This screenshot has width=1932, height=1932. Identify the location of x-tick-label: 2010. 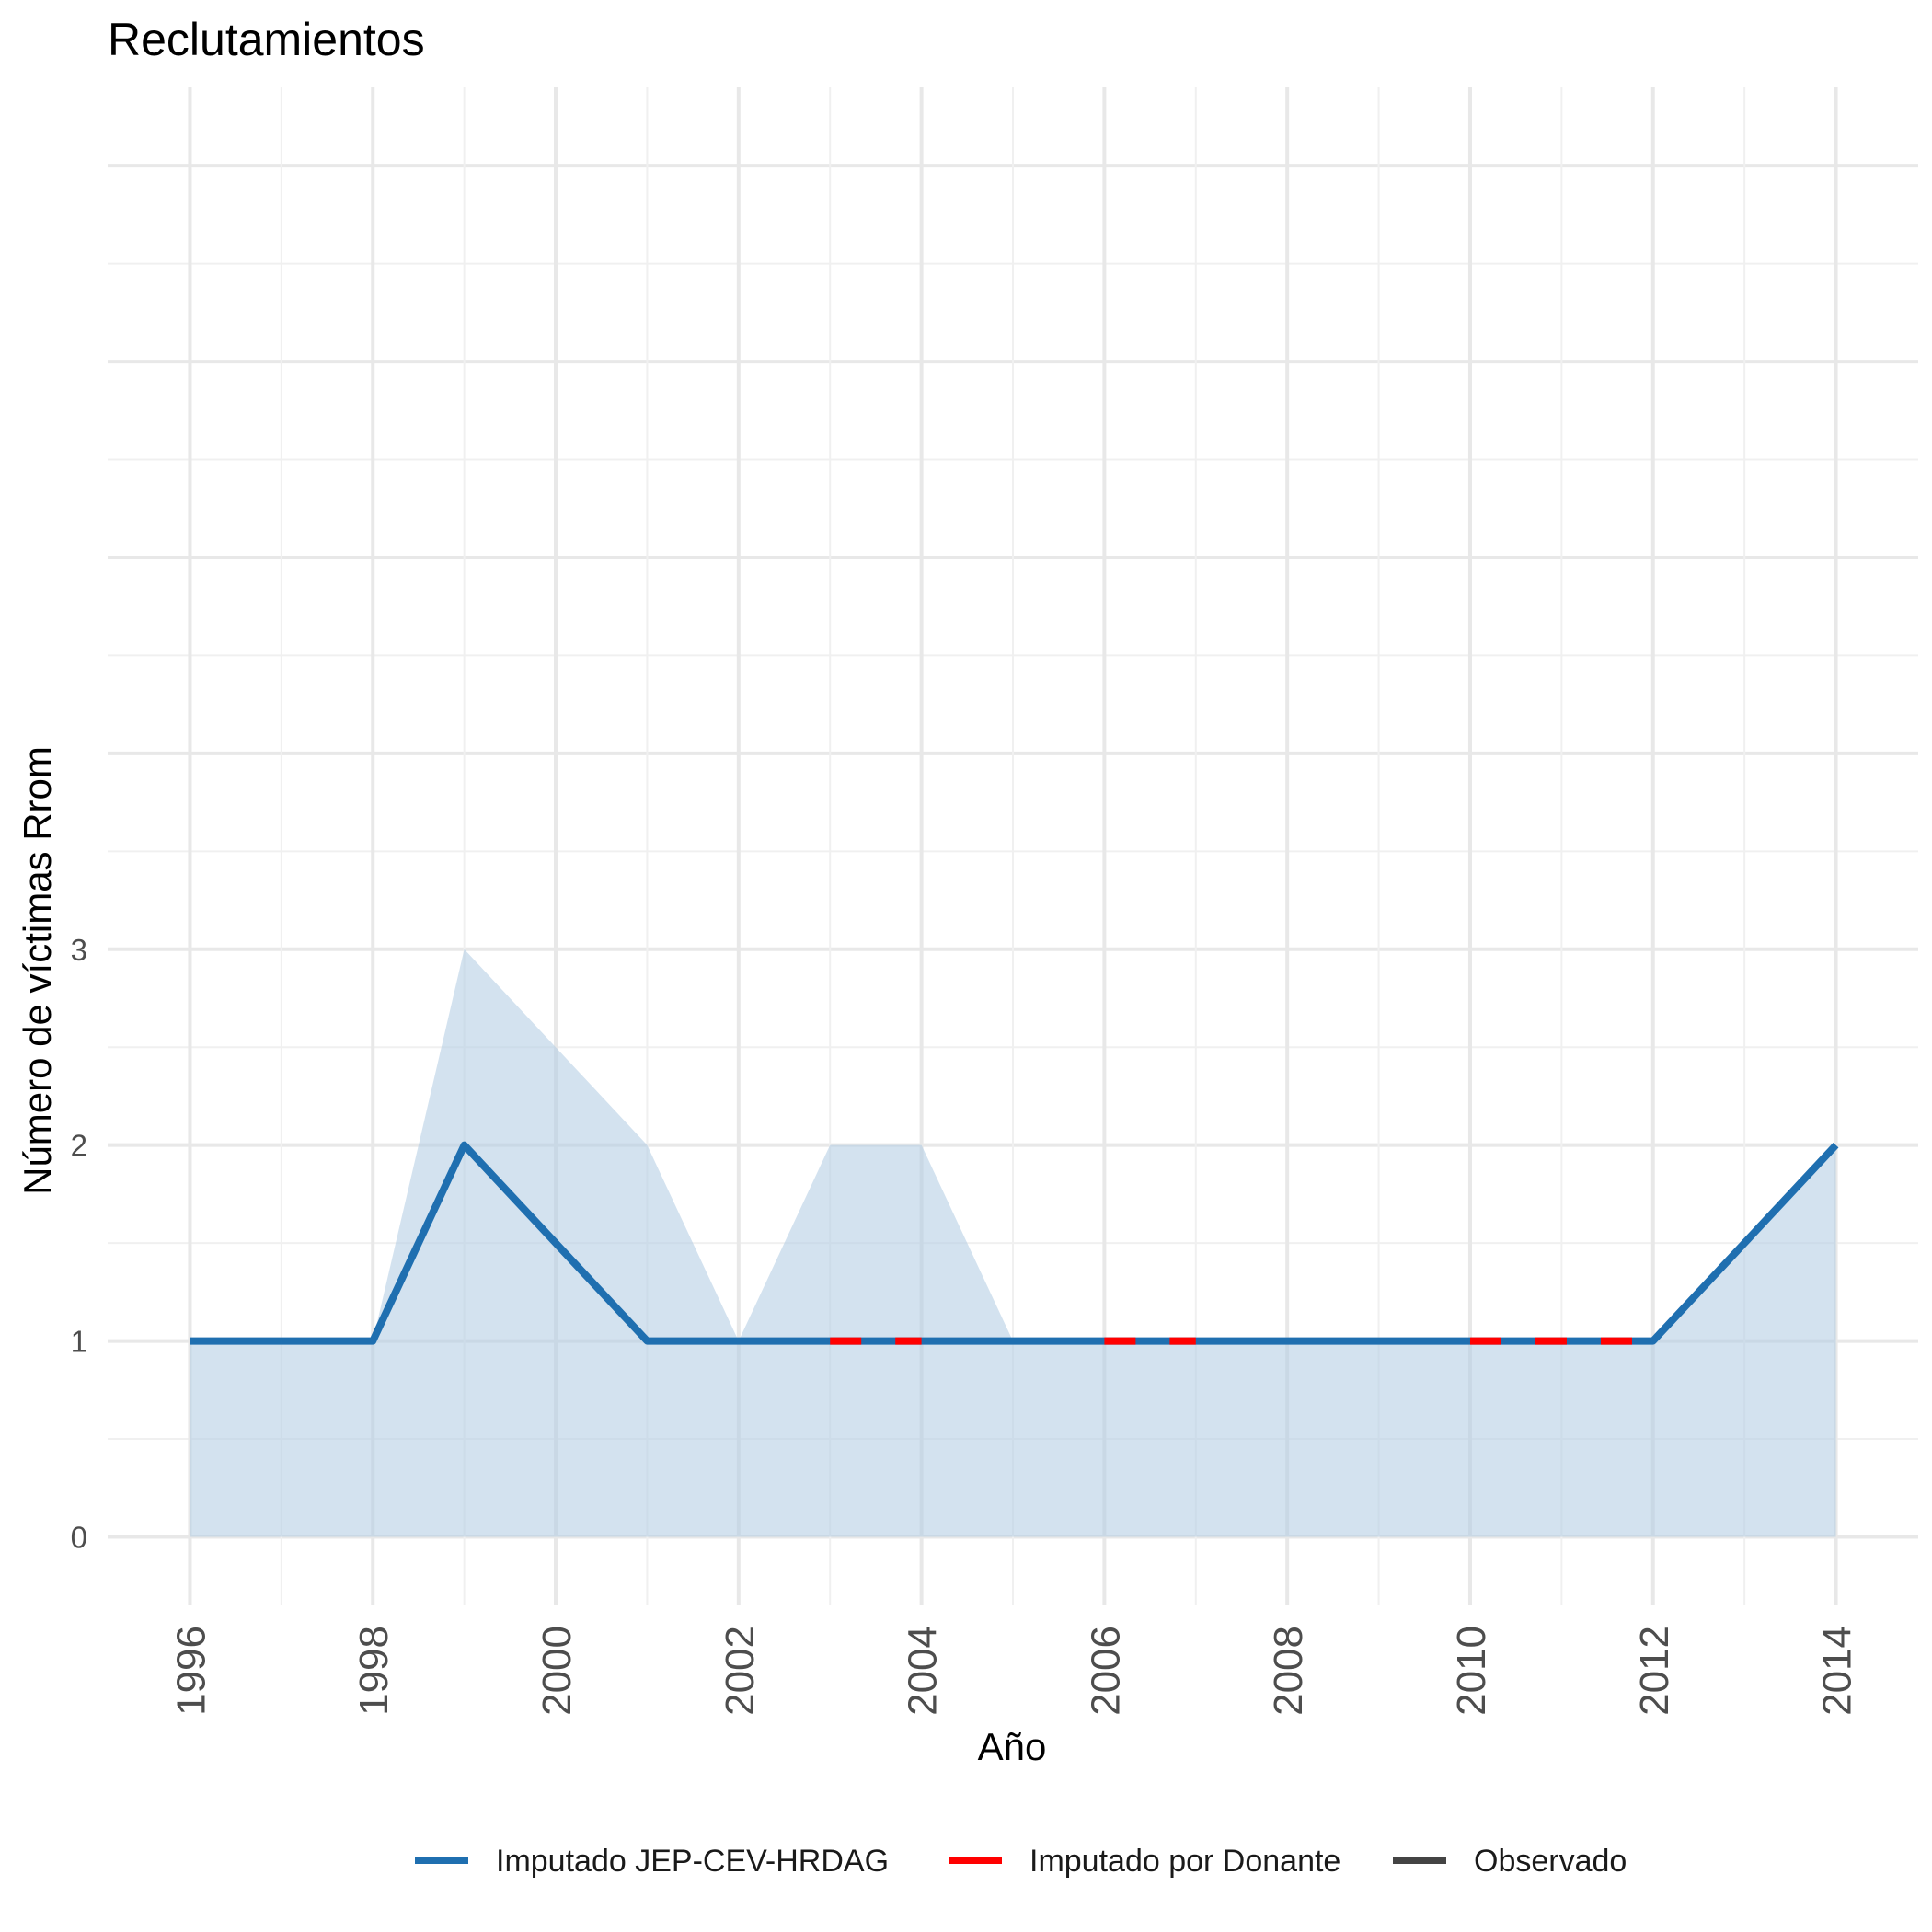
(1471, 1671).